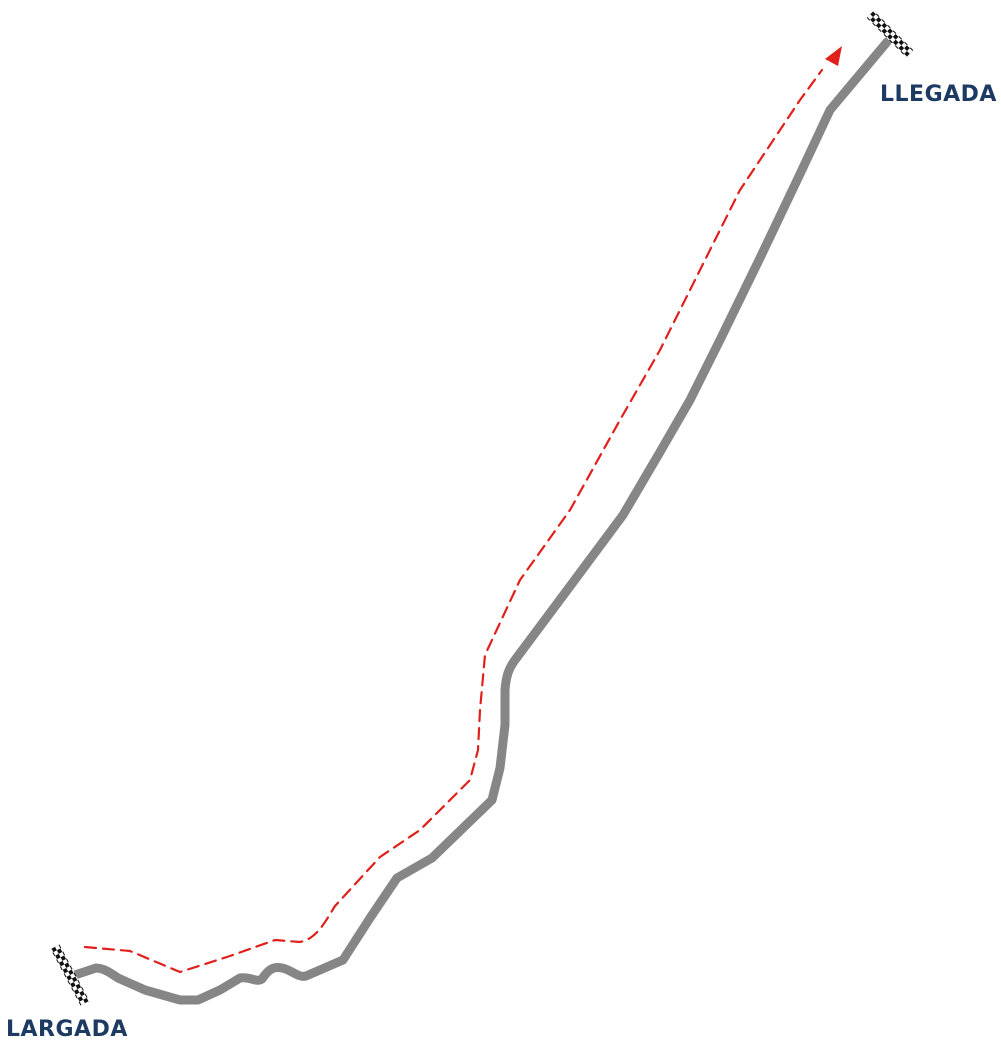 The height and width of the screenshot is (1044, 1001). What do you see at coordinates (833, 56) in the screenshot?
I see `dashed-arrow-icon` at bounding box center [833, 56].